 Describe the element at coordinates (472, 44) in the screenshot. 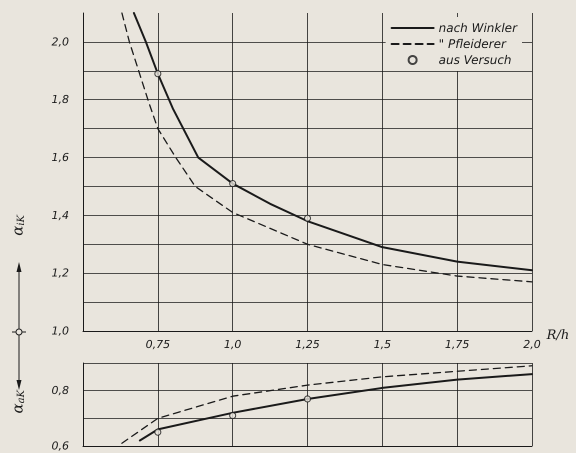

I see `legend-label: " Pfleiderer` at that location.